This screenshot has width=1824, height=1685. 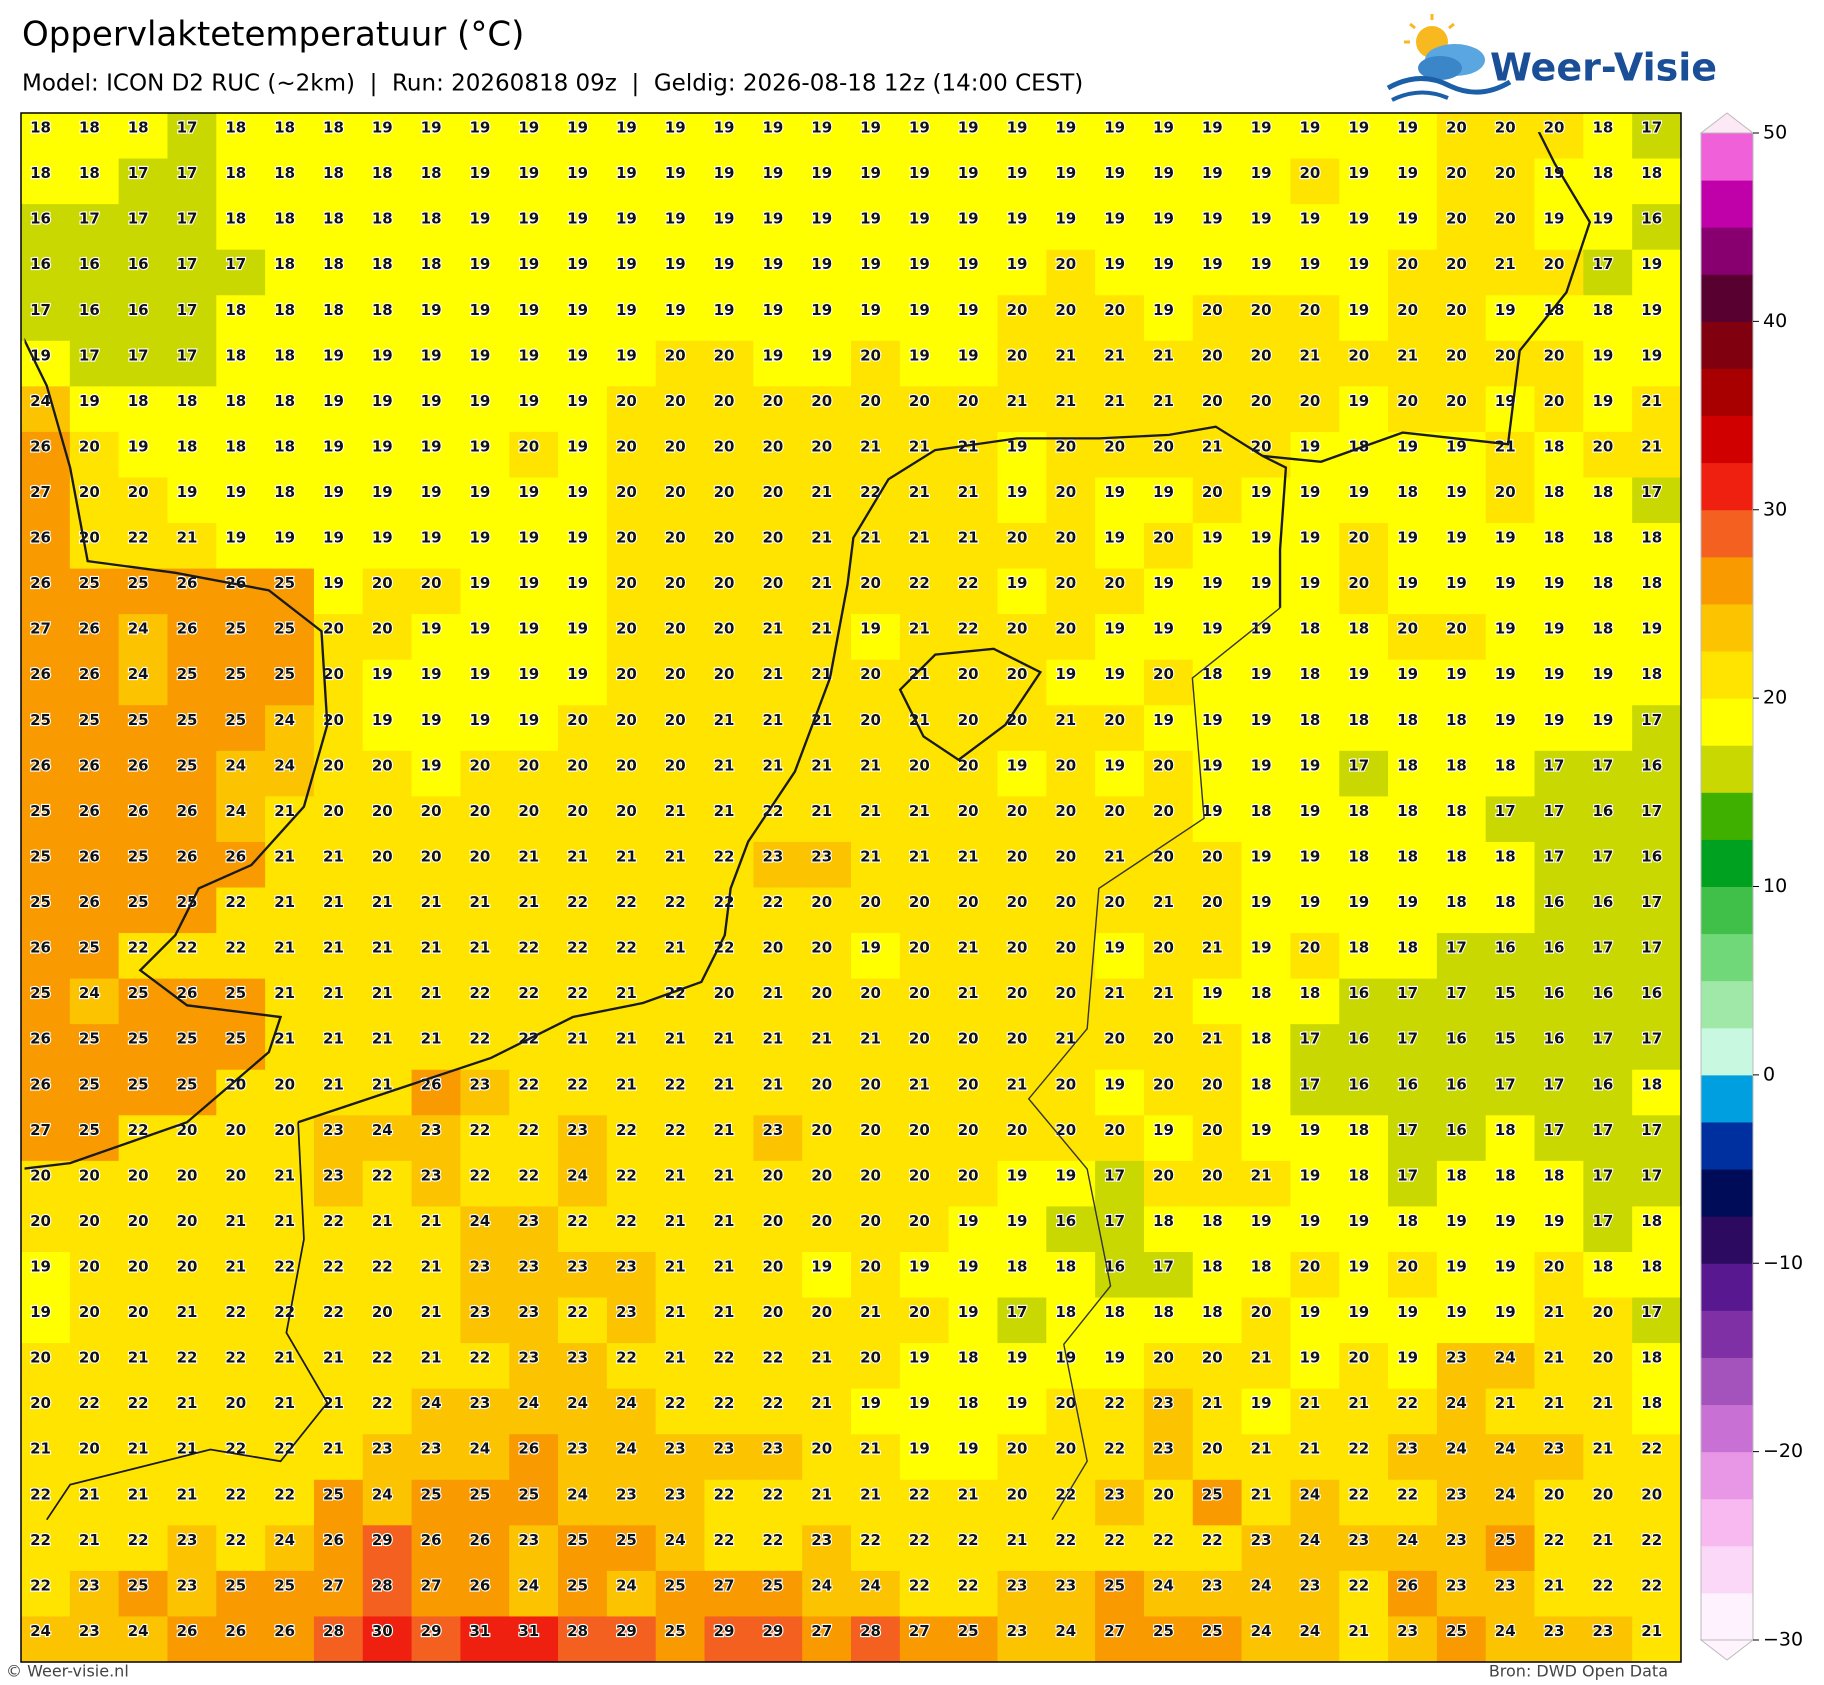 I want to click on colorbar-tick-label: −20, so click(x=1783, y=1451).